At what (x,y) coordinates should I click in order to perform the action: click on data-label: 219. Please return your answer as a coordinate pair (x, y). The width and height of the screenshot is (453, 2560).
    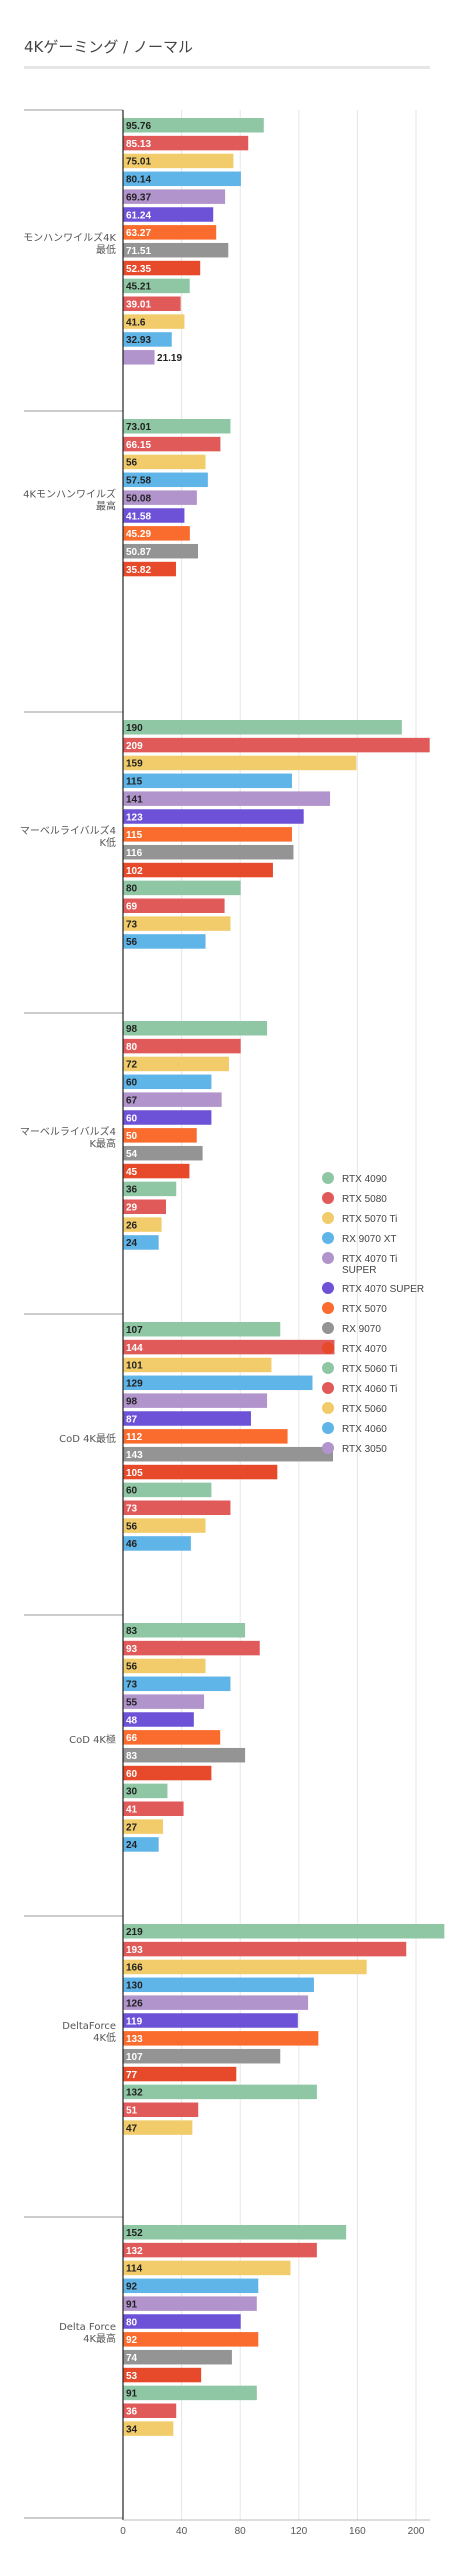
    Looking at the image, I should click on (134, 1932).